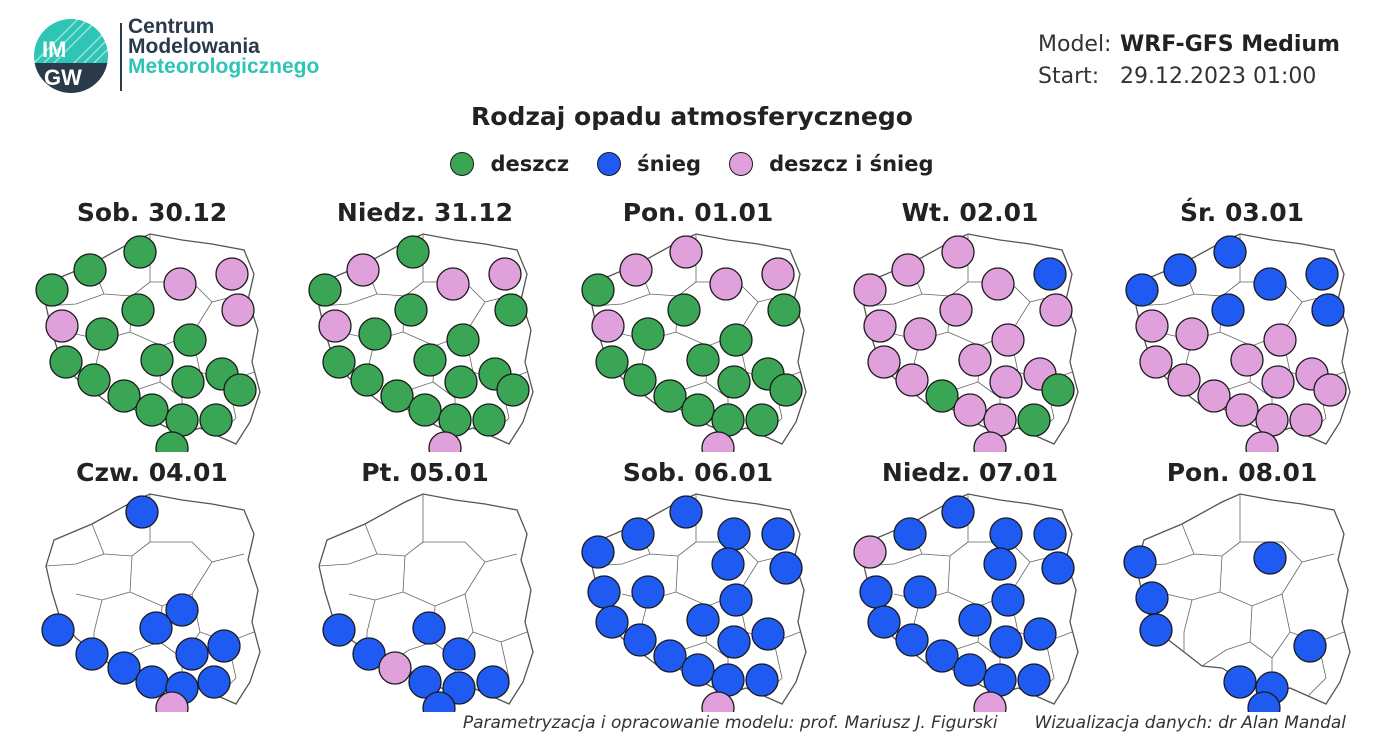 The height and width of the screenshot is (742, 1384). What do you see at coordinates (970, 472) in the screenshot?
I see `panel-date: Niedz. 07.01` at bounding box center [970, 472].